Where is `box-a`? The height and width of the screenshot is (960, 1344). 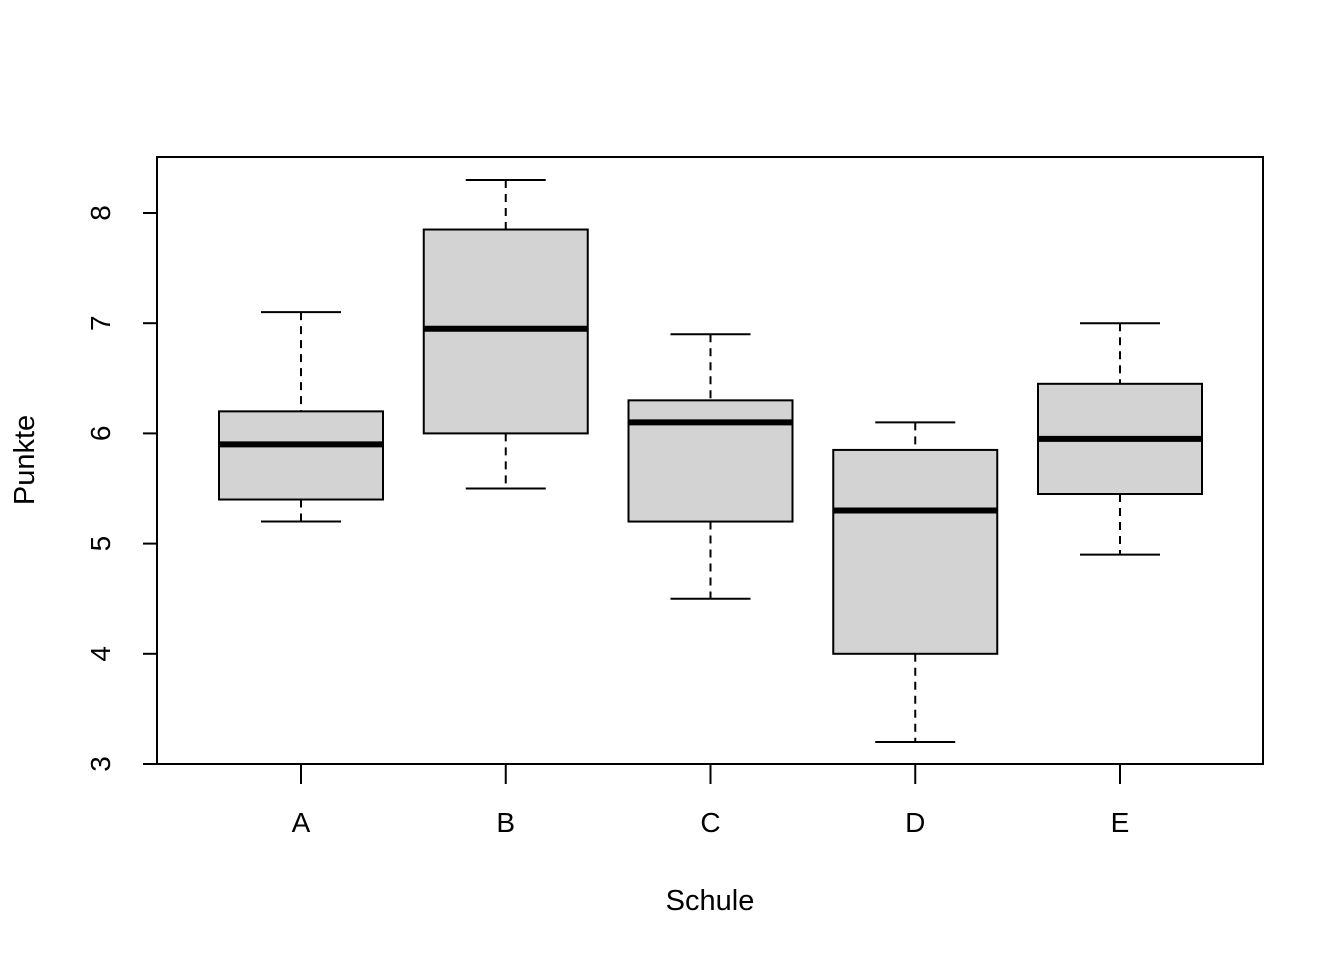 box-a is located at coordinates (301, 417).